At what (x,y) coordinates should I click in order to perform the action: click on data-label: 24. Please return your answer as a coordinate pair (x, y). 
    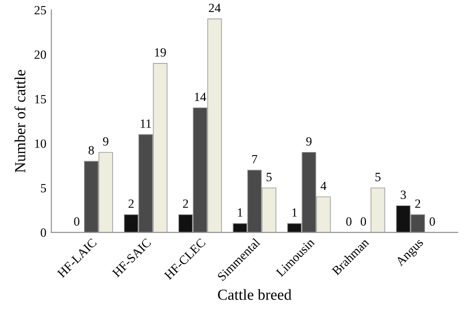
    Looking at the image, I should click on (214, 8).